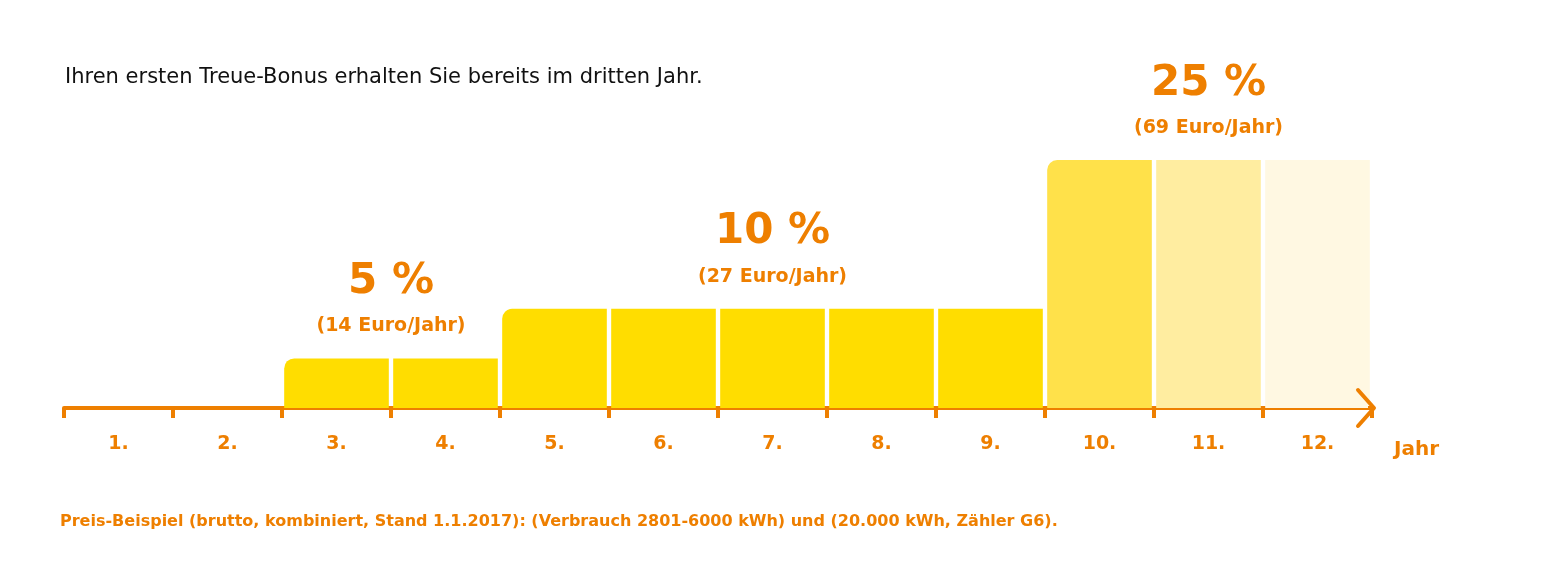 The image size is (1541, 588). Describe the element at coordinates (1099, 441) in the screenshot. I see `x-tick-label: 10.` at that location.